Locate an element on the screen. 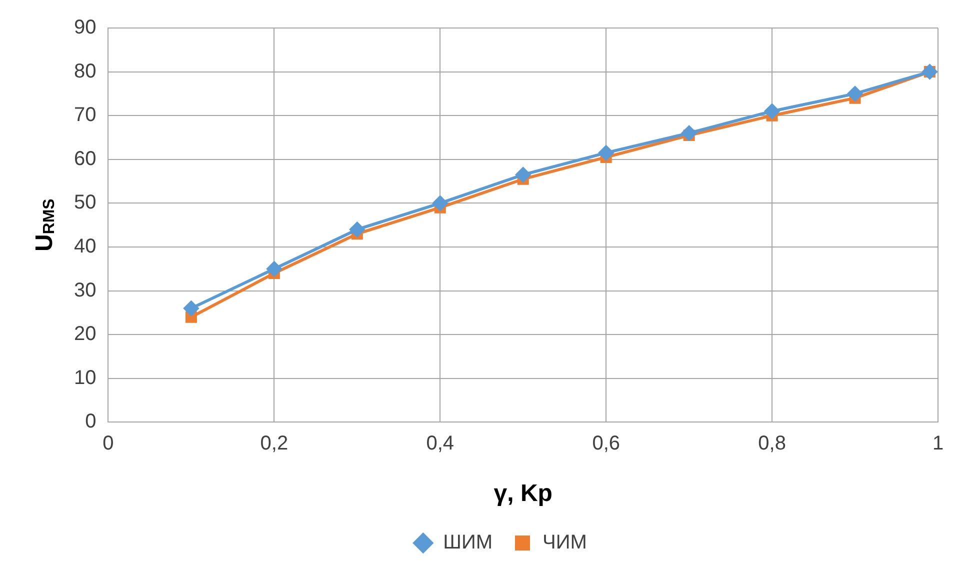 The height and width of the screenshot is (583, 960). x-tick-label: 0,4 is located at coordinates (440, 443).